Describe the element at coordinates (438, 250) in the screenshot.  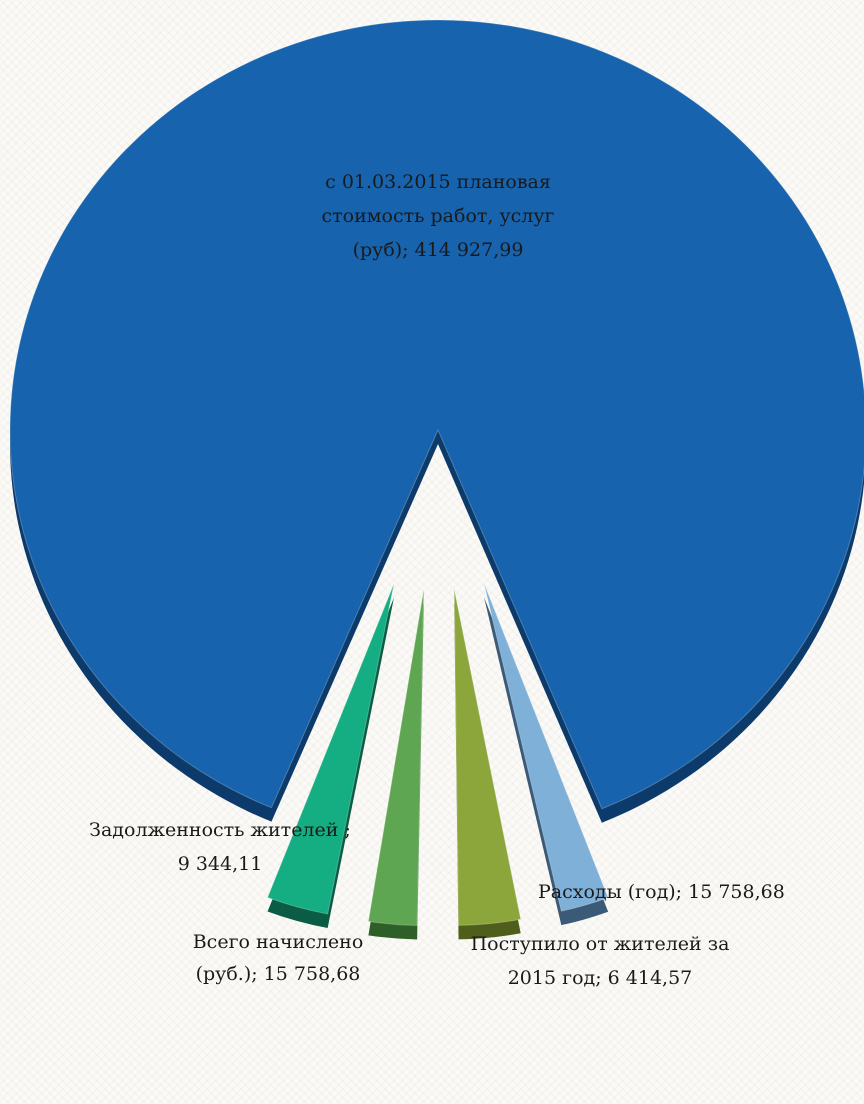
I see `data-label-0-line-2: (руб); 414 927,99` at that location.